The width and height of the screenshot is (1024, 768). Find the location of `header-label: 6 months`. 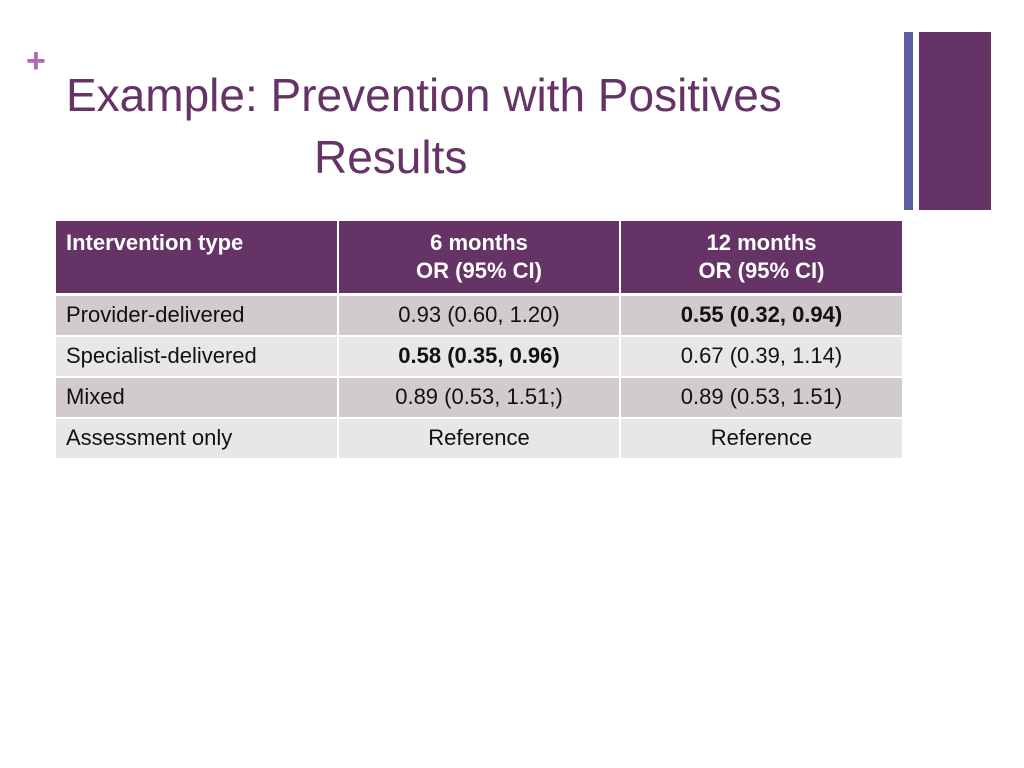

header-label: 6 months is located at coordinates (479, 242).